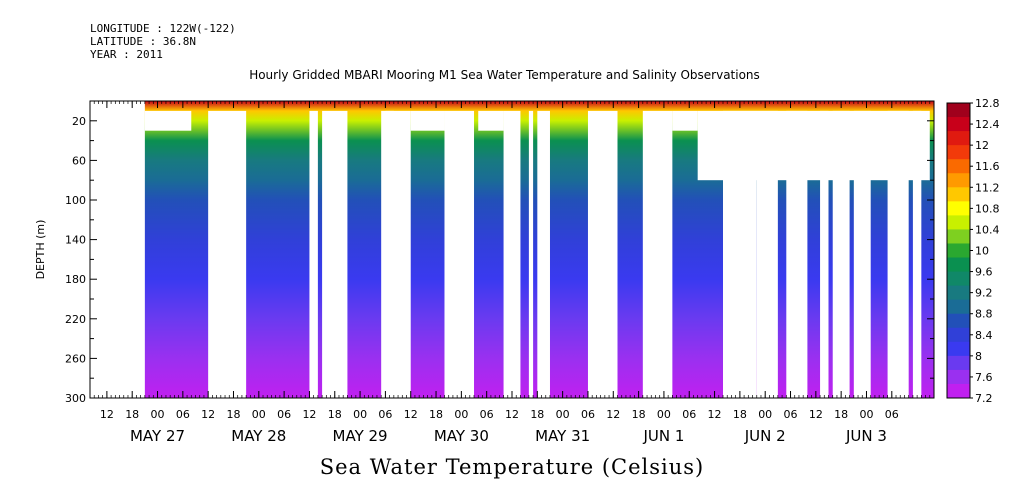  Describe the element at coordinates (75, 240) in the screenshot. I see `y-tick-label: 140` at that location.